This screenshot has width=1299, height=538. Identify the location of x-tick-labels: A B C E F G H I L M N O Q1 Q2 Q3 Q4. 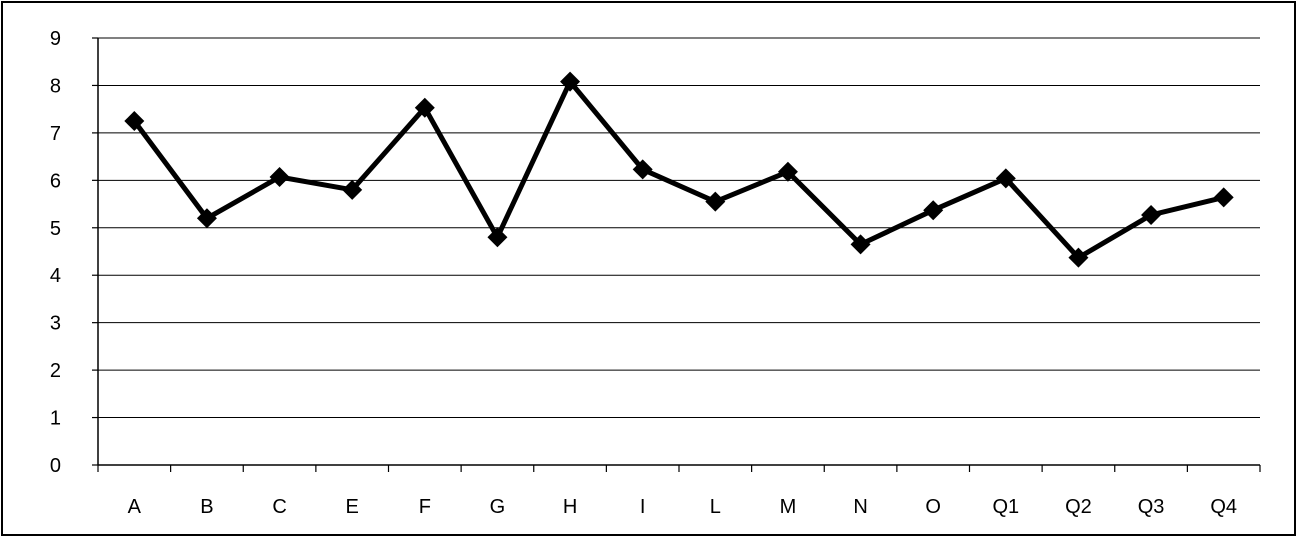
(679, 491).